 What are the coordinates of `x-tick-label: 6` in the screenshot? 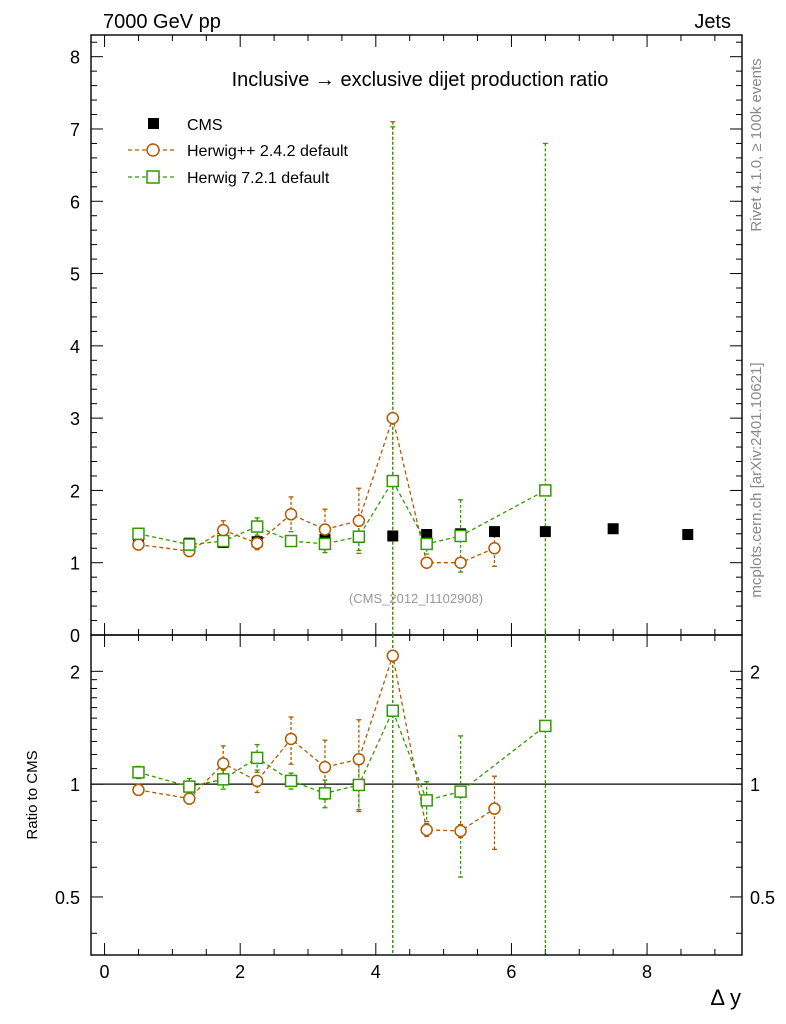 It's located at (511, 972).